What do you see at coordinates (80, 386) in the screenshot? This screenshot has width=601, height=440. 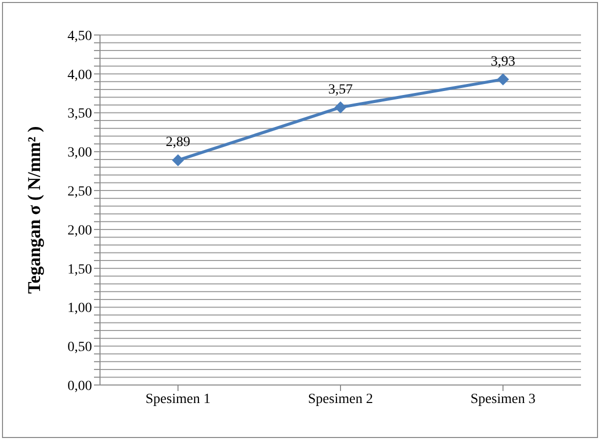 I see `y-tick-label: 0,00` at bounding box center [80, 386].